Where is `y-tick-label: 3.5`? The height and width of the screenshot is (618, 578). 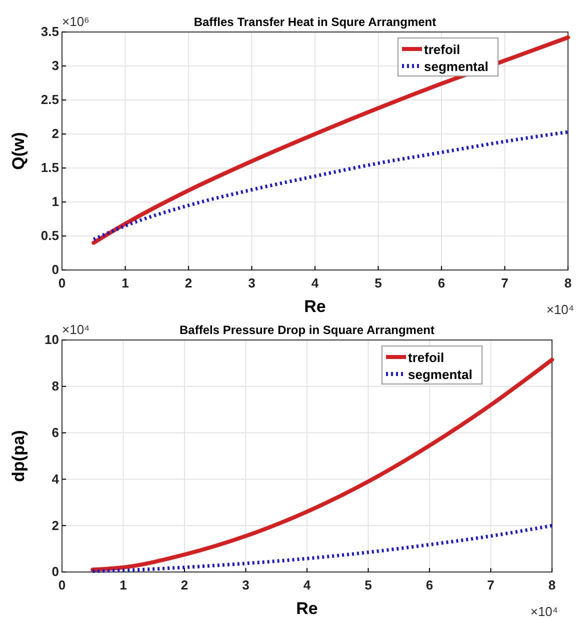 y-tick-label: 3.5 is located at coordinates (49, 32).